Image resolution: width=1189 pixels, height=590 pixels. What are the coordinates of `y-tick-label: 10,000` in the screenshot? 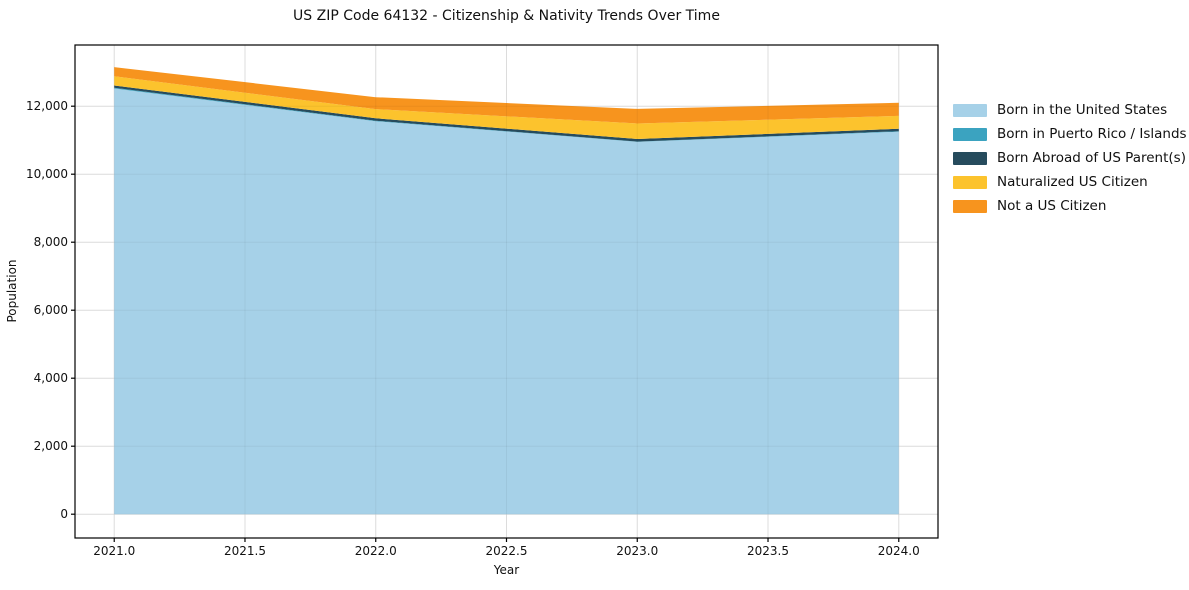 It's located at (47, 174).